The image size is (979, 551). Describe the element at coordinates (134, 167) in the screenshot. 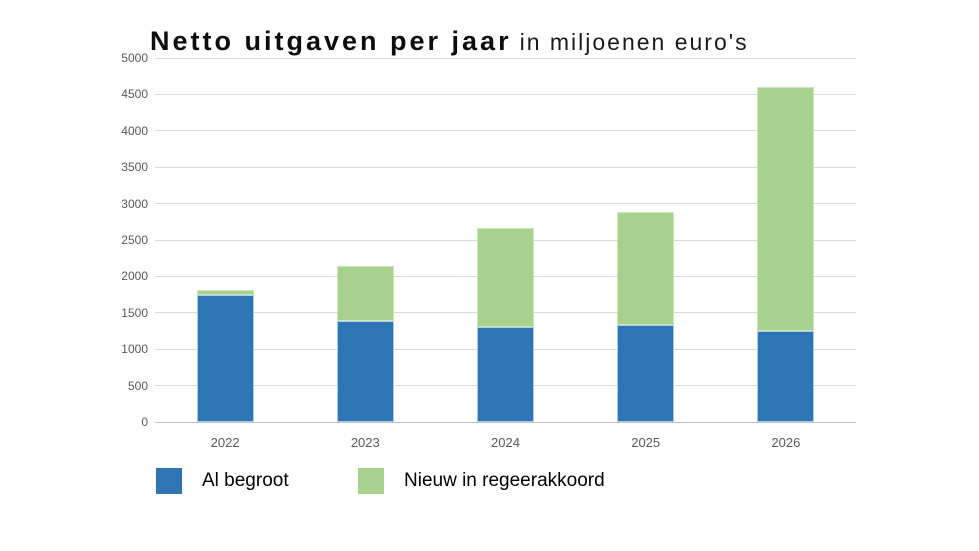

I see `y-axis-tick-label: 3500` at that location.